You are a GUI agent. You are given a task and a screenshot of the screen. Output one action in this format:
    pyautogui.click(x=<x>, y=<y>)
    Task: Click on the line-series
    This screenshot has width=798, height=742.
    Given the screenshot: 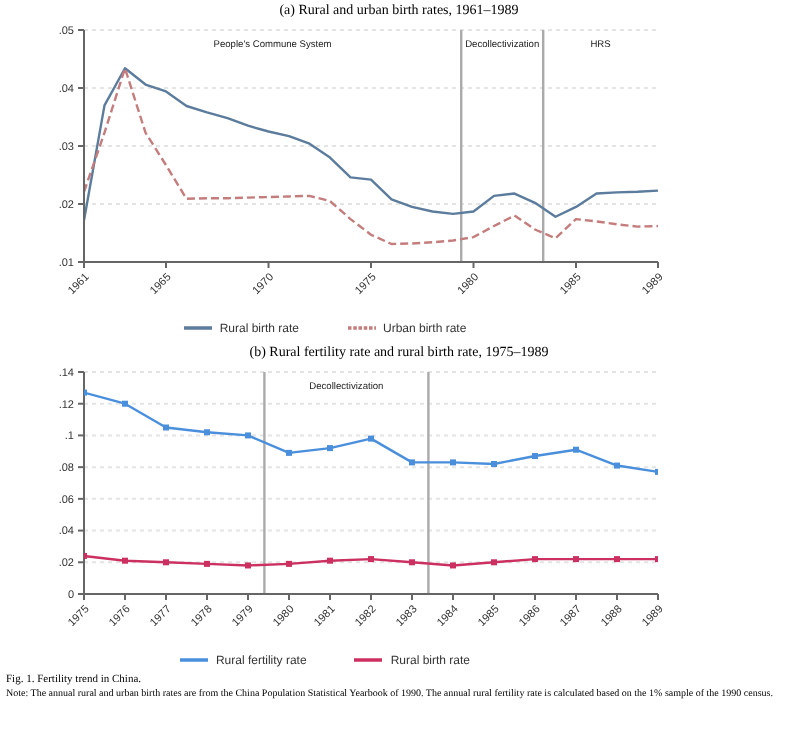 What is the action you would take?
    pyautogui.click(x=371, y=432)
    